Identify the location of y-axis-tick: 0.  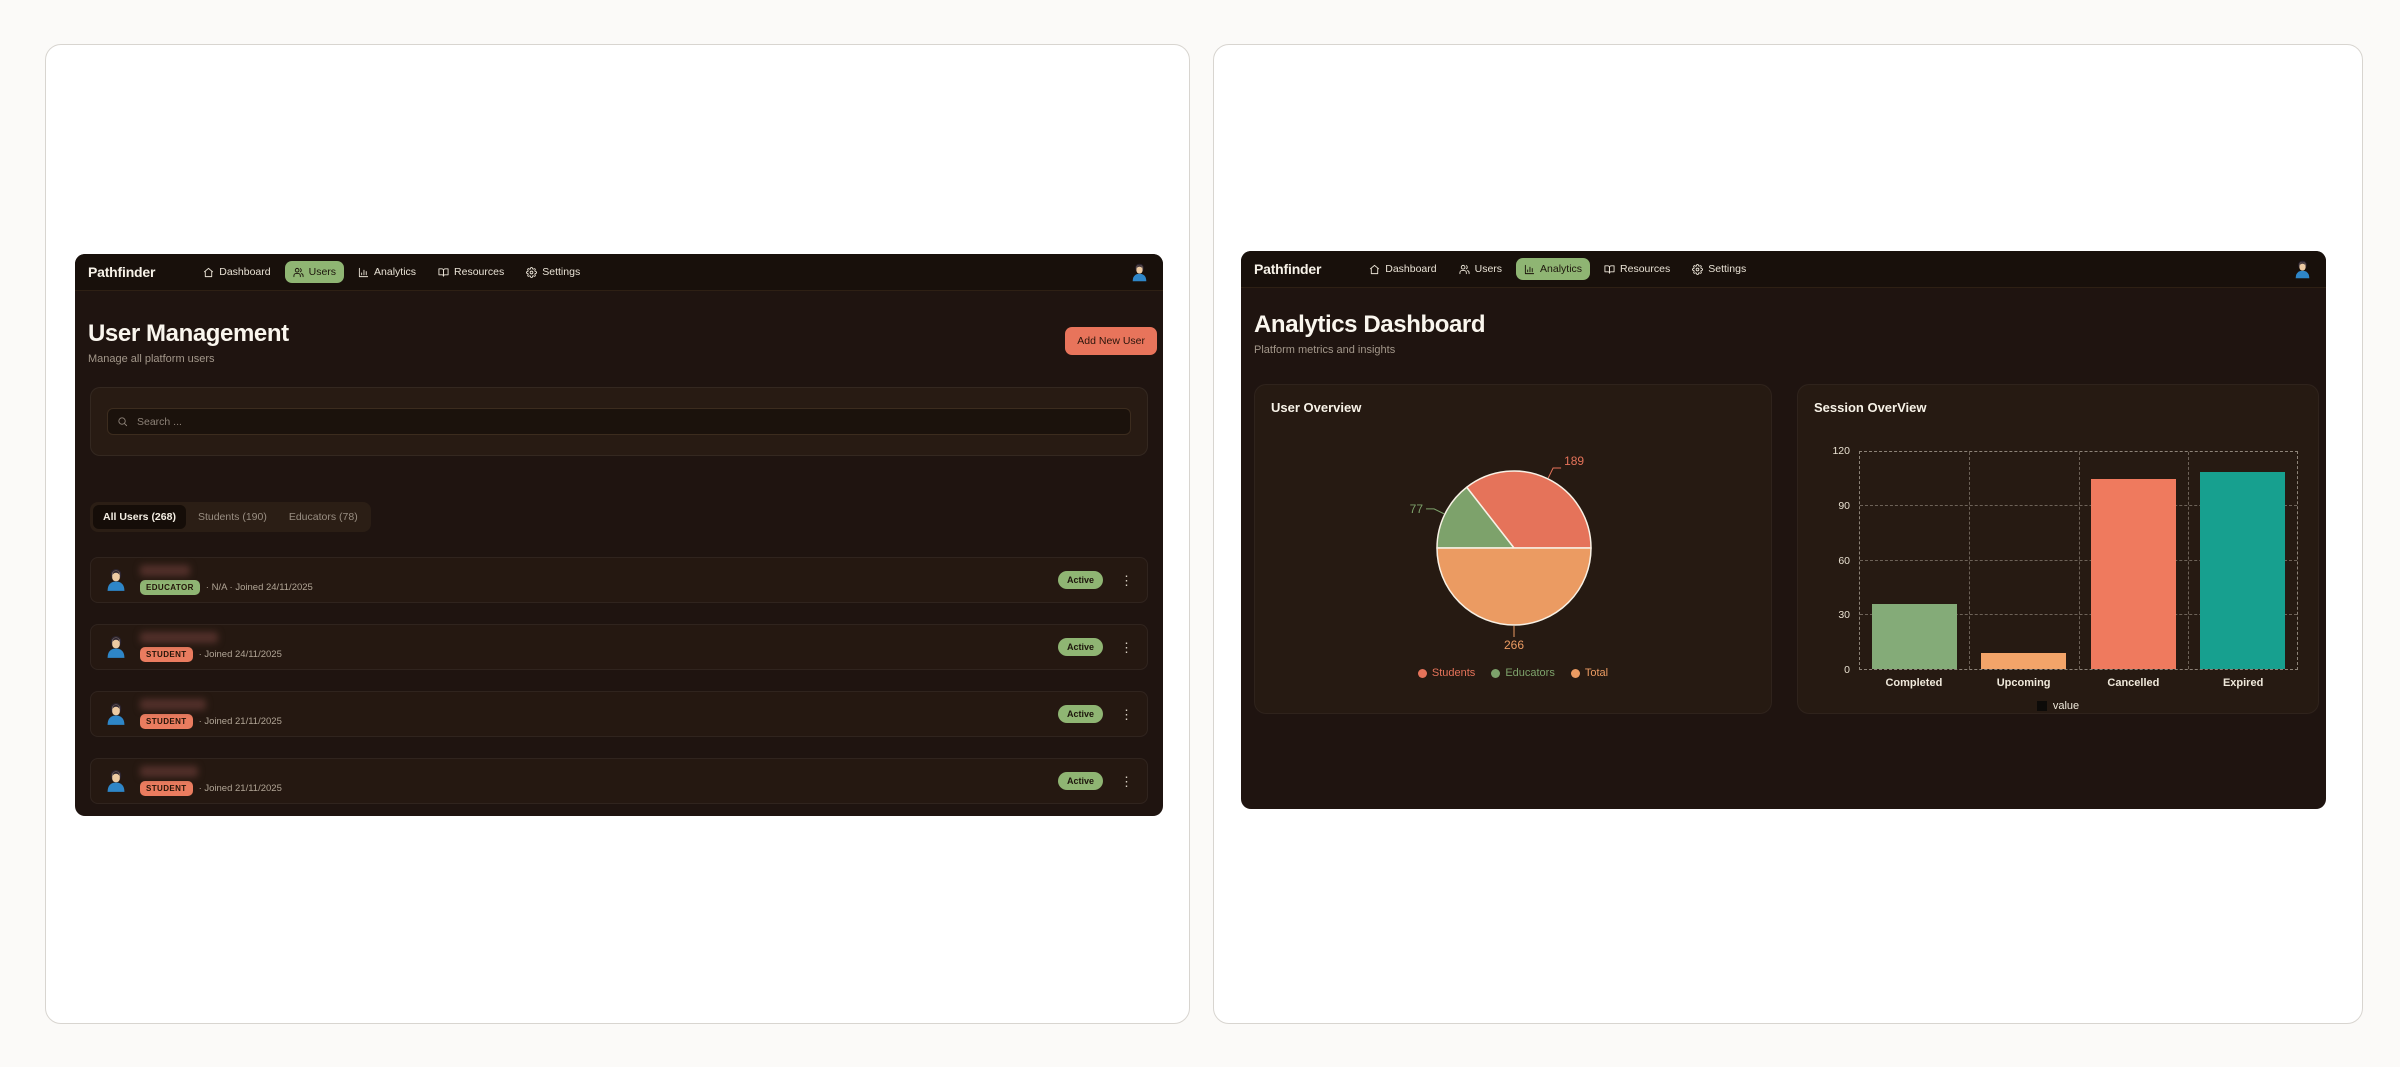
(1847, 670).